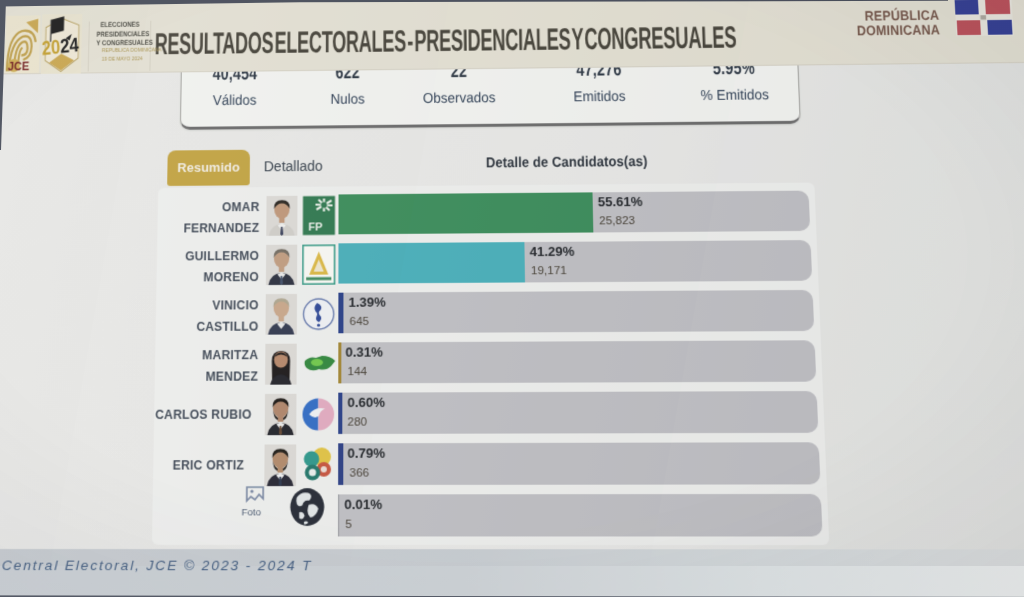  Describe the element at coordinates (315, 227) in the screenshot. I see `svg-text: FP` at that location.